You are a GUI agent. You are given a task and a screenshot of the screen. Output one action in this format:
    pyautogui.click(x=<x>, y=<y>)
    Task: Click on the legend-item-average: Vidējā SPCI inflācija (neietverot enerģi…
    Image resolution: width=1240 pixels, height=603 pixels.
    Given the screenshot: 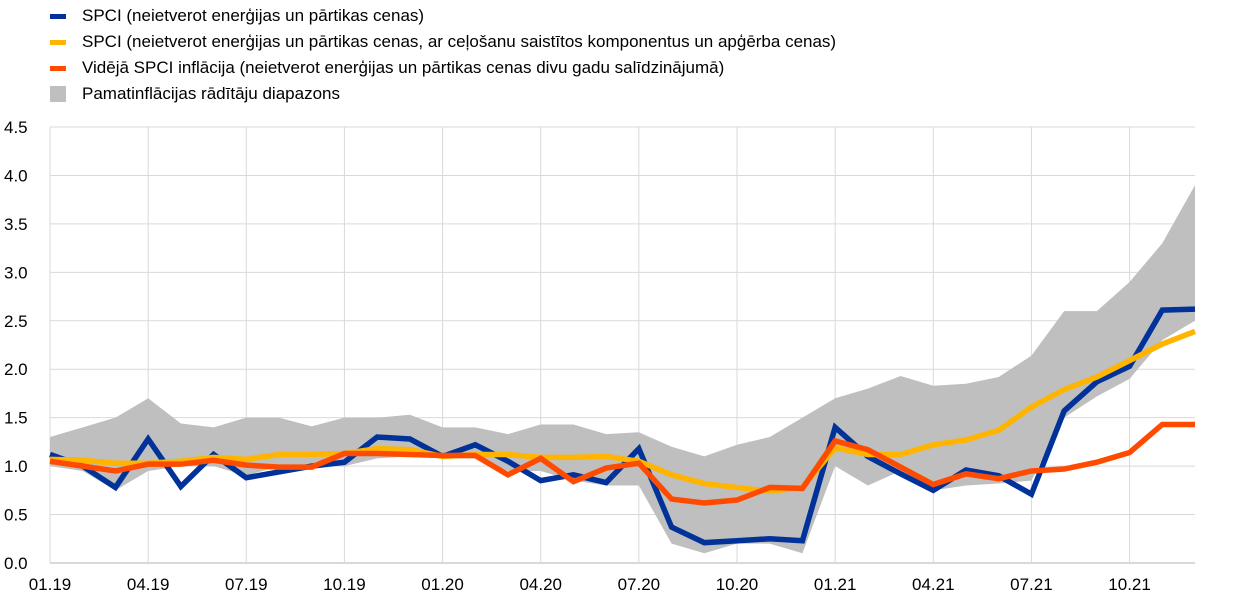 What is the action you would take?
    pyautogui.click(x=443, y=68)
    